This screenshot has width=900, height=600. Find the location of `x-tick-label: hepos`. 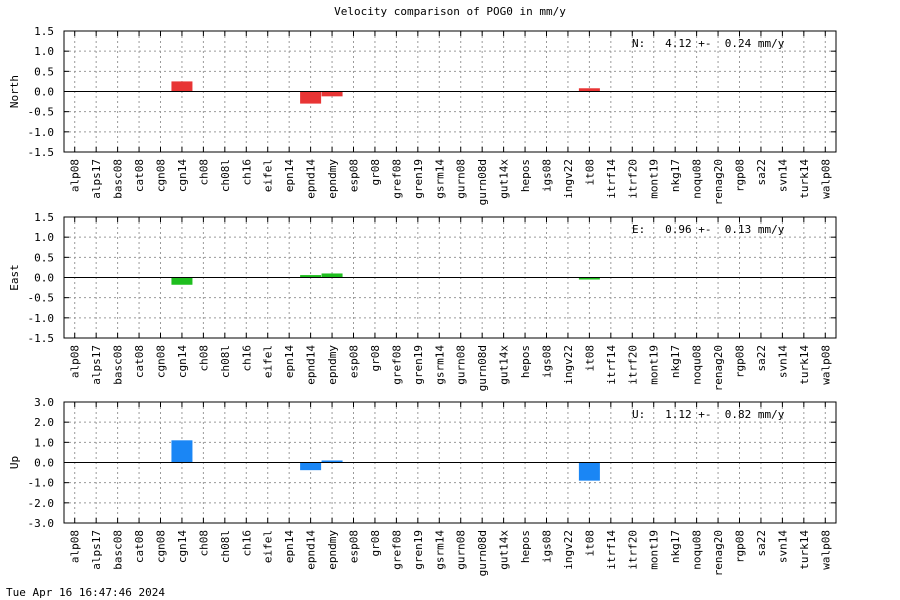

x-tick-label: hepos is located at coordinates (525, 546).